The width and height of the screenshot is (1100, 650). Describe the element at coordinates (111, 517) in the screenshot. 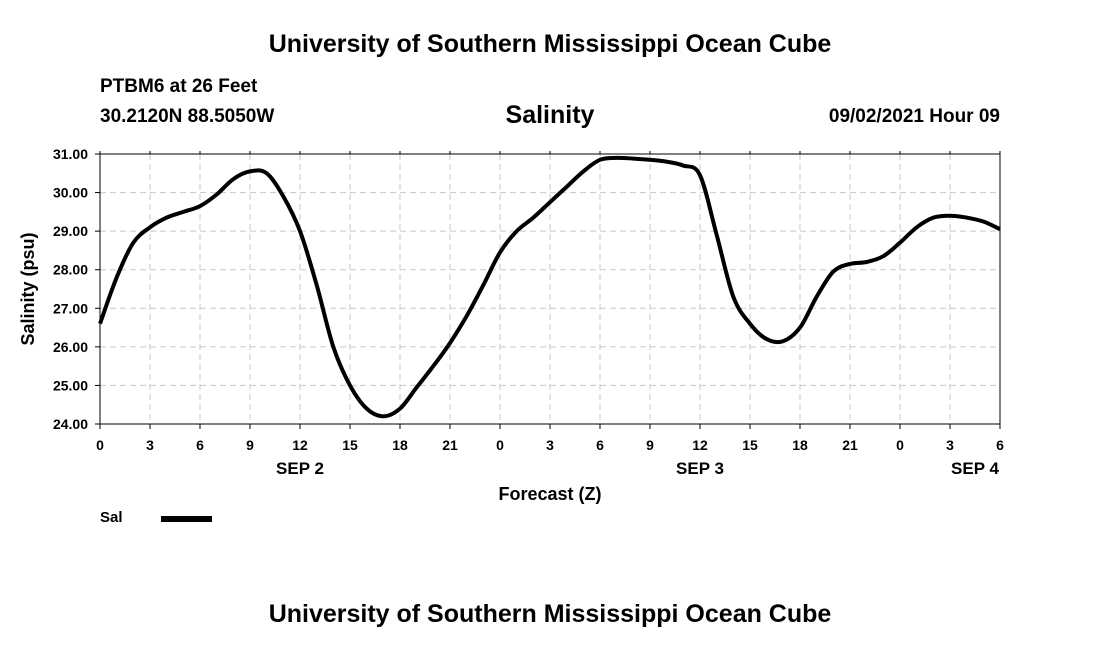

I see `legend-label: Sal` at that location.